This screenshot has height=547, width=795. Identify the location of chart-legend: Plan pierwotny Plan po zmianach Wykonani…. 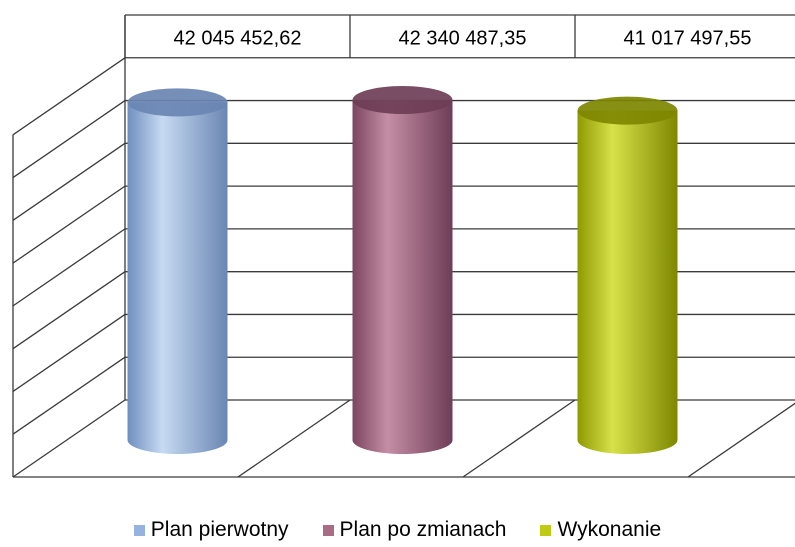
(397, 530).